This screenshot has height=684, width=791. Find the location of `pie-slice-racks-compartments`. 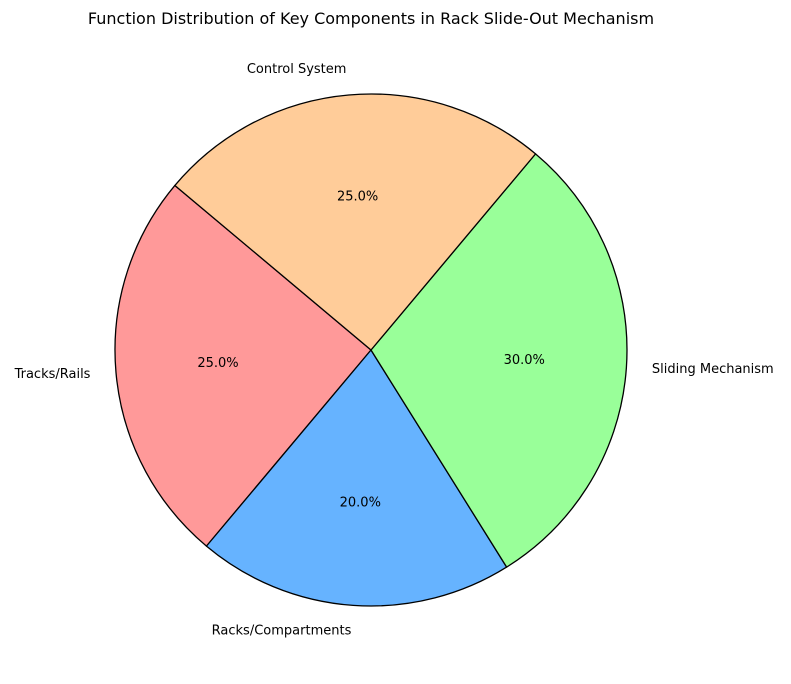

pie-slice-racks-compartments is located at coordinates (356, 478).